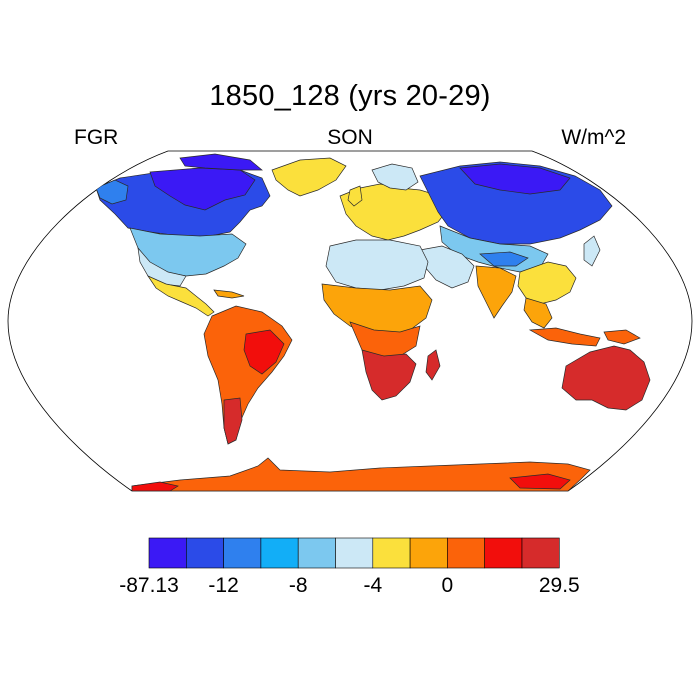 Image resolution: width=700 pixels, height=700 pixels. Describe the element at coordinates (538, 313) in the screenshot. I see `region-southeast-asia` at that location.